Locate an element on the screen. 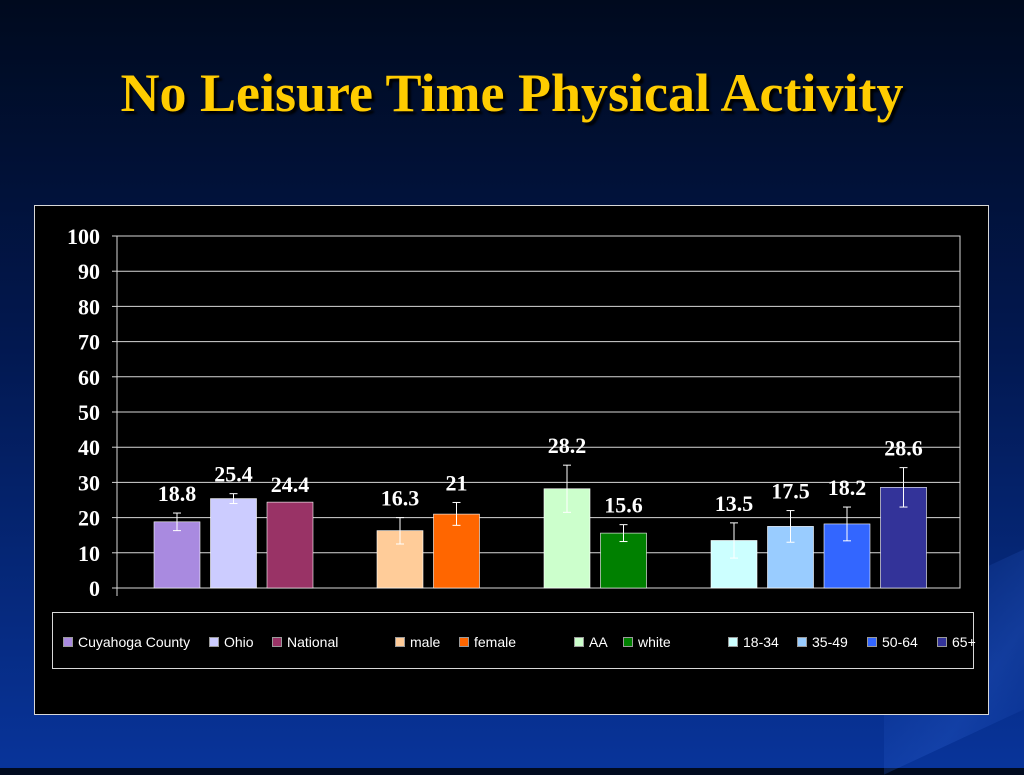 This screenshot has width=1024, height=775. legend-item: 18-34 is located at coordinates (753, 642).